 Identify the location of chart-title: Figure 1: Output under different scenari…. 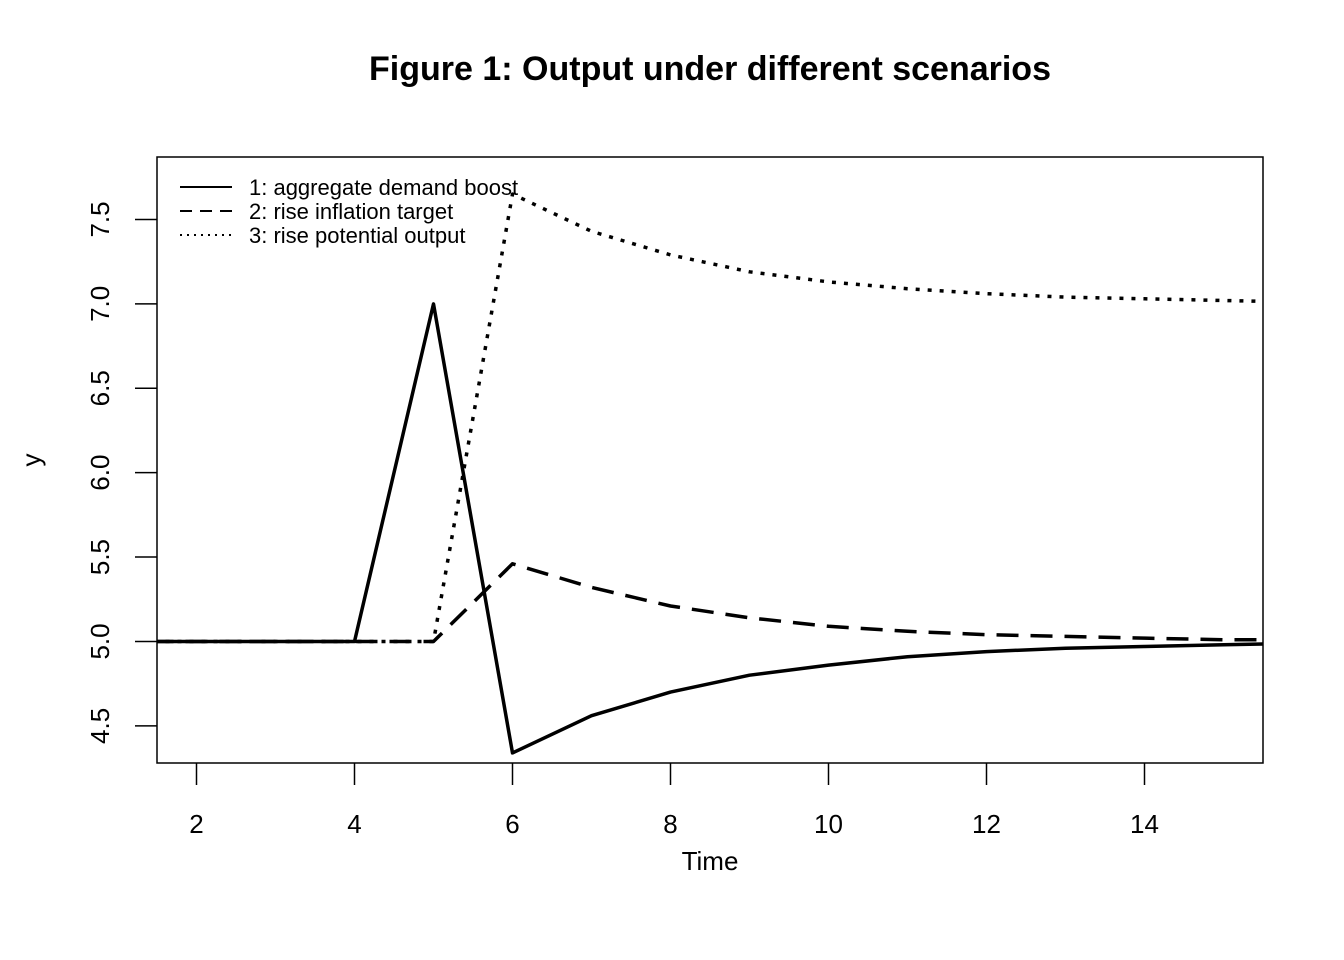
(710, 69).